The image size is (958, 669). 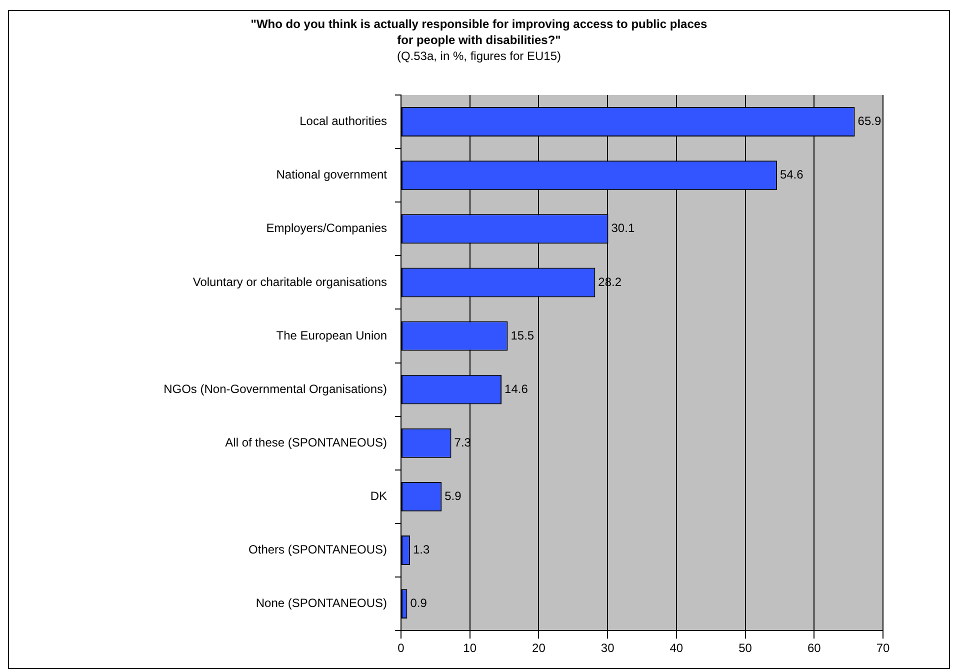 I want to click on x-tick-label: 60, so click(x=814, y=648).